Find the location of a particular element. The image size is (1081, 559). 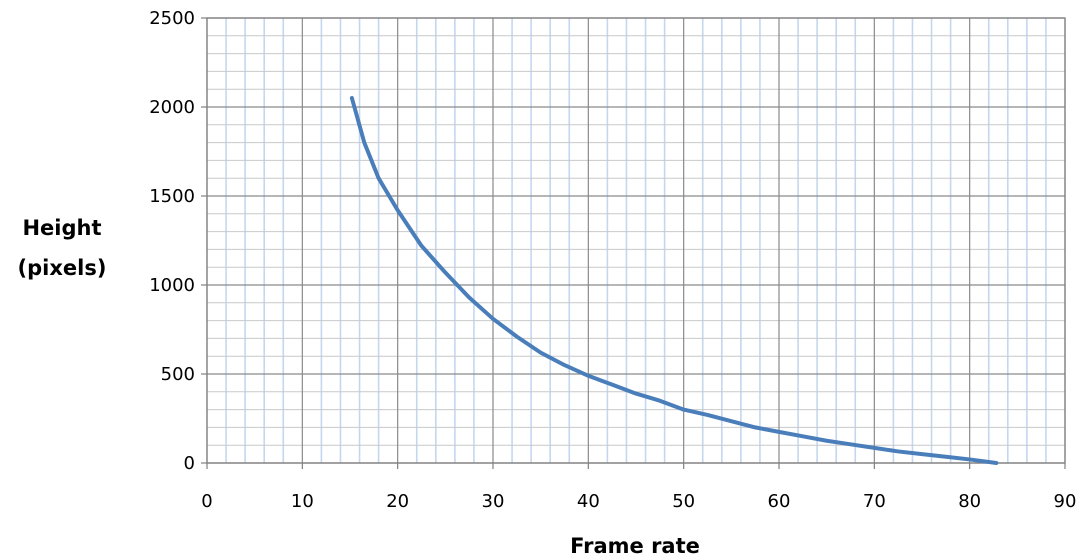

x-axis-title: Frame rate is located at coordinates (635, 546).